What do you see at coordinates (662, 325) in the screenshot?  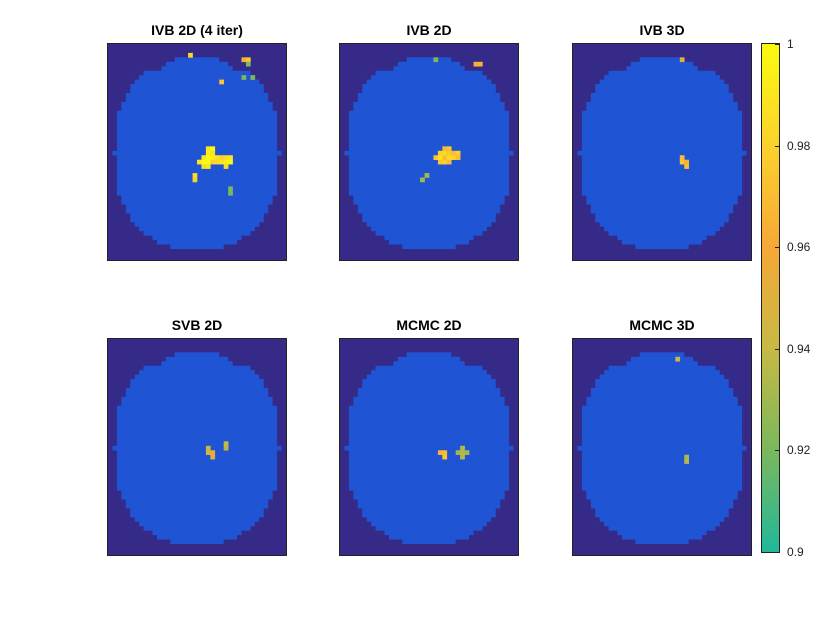 I see `panel-title: MCMC 3D` at bounding box center [662, 325].